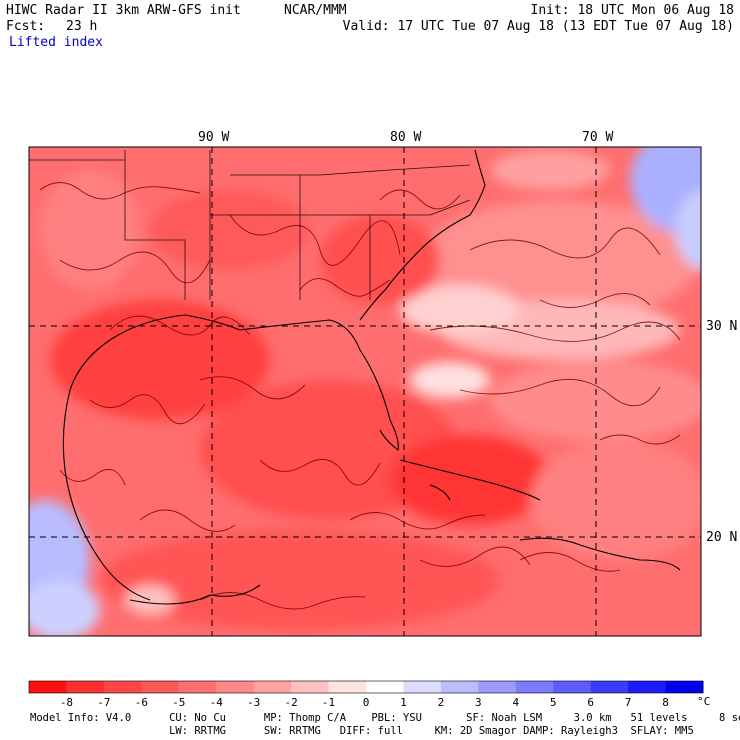 The height and width of the screenshot is (740, 740). Describe the element at coordinates (214, 137) in the screenshot. I see `lon-label-90w: 90 W` at that location.